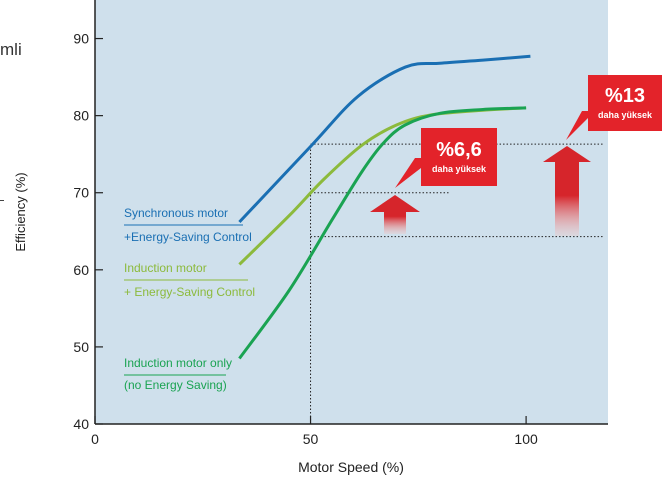 The width and height of the screenshot is (664, 484). What do you see at coordinates (311, 439) in the screenshot?
I see `x-tick-label: 50` at bounding box center [311, 439].